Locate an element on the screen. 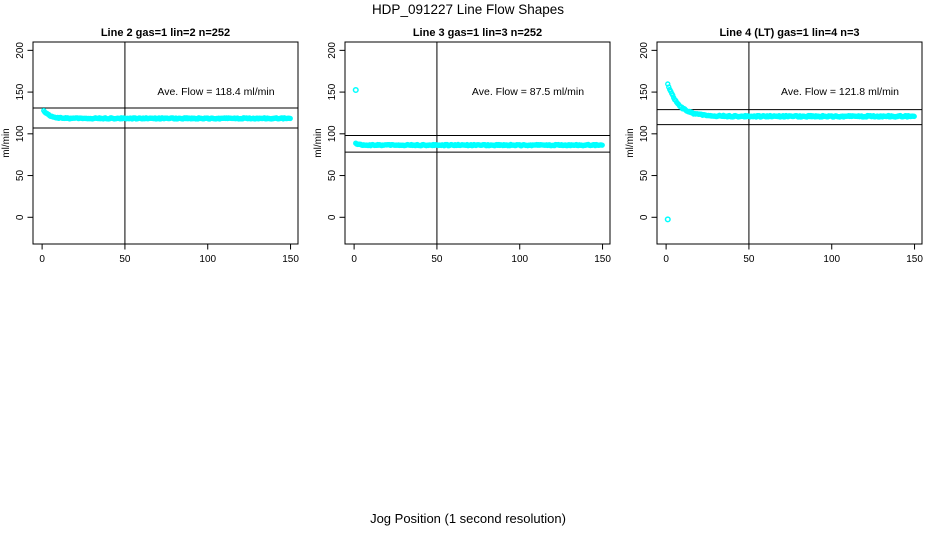 This screenshot has height=540, width=936. x-axis-label: Jog Position (1 second resolution) is located at coordinates (468, 518).